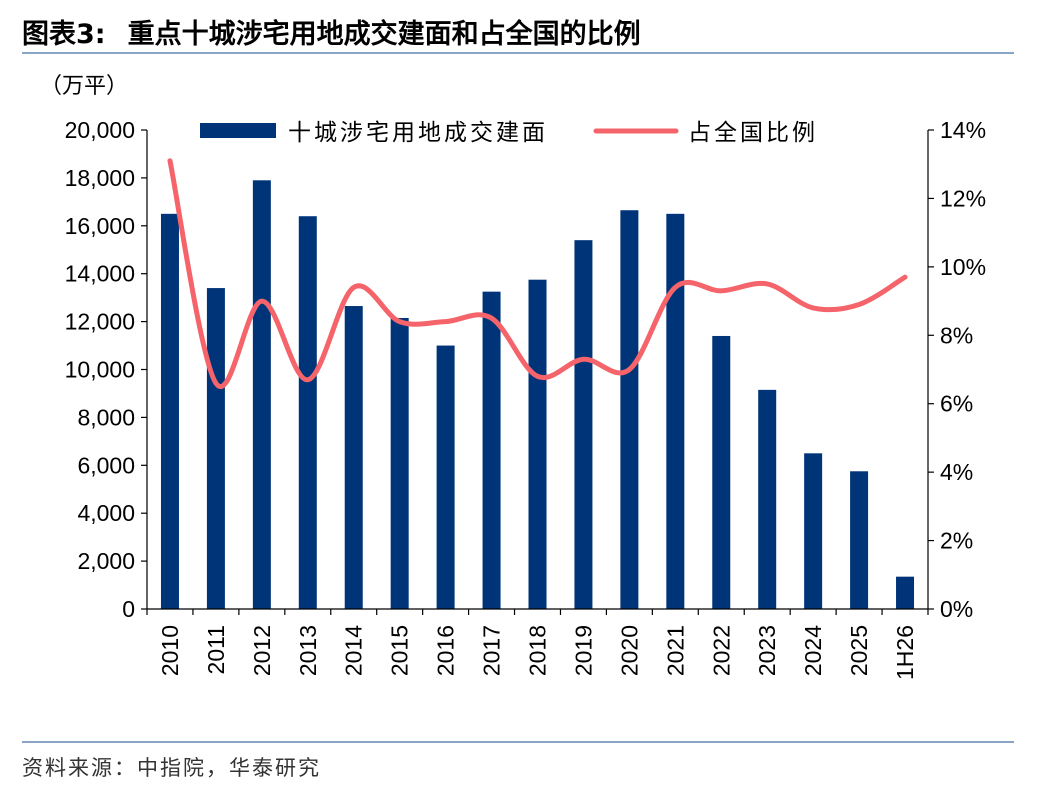 The height and width of the screenshot is (792, 1048). What do you see at coordinates (418, 133) in the screenshot?
I see `legend-label-bar: 十城涉宅用地成交建面` at bounding box center [418, 133].